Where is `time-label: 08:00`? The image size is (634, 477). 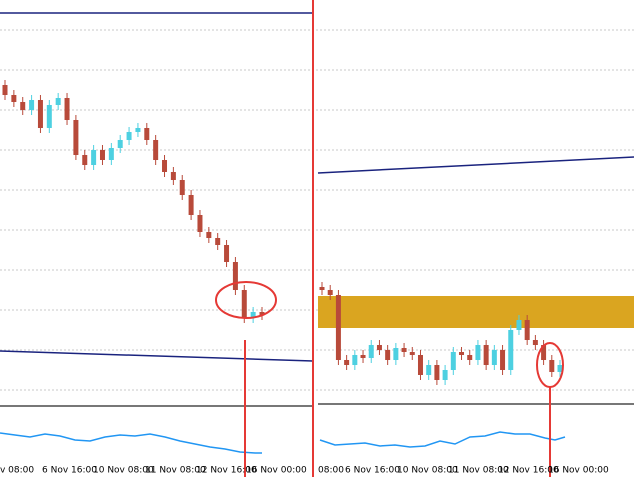 time-label: 08:00 is located at coordinates (331, 471).